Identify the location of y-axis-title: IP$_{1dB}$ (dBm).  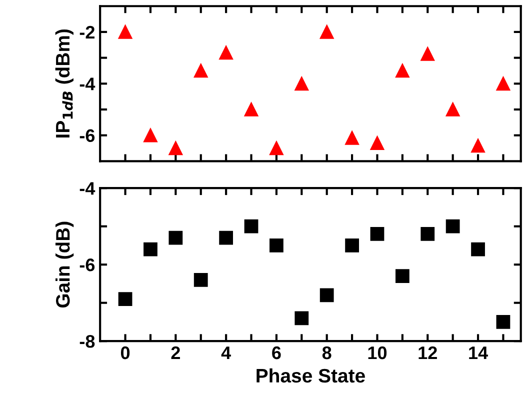
(64, 83).